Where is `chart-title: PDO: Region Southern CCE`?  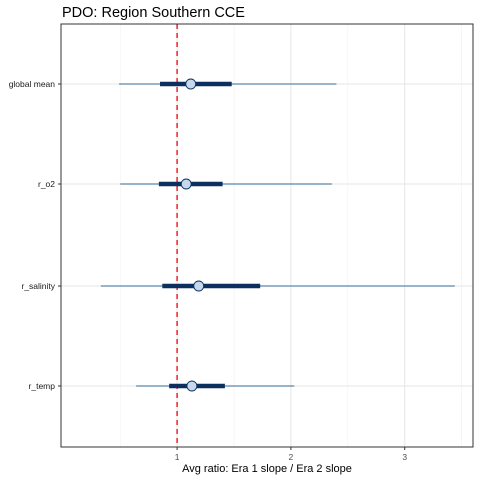 chart-title: PDO: Region Southern CCE is located at coordinates (153, 13).